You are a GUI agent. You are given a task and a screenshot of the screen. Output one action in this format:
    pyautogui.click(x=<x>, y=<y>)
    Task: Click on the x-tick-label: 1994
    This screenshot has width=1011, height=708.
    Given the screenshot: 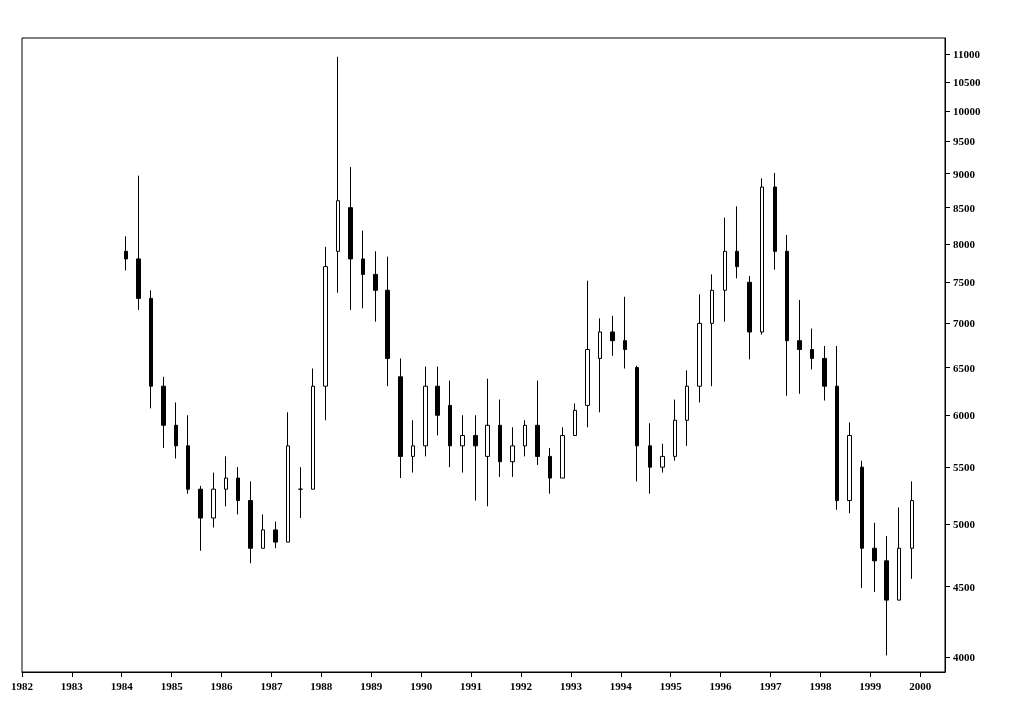 What is the action you would take?
    pyautogui.click(x=621, y=685)
    